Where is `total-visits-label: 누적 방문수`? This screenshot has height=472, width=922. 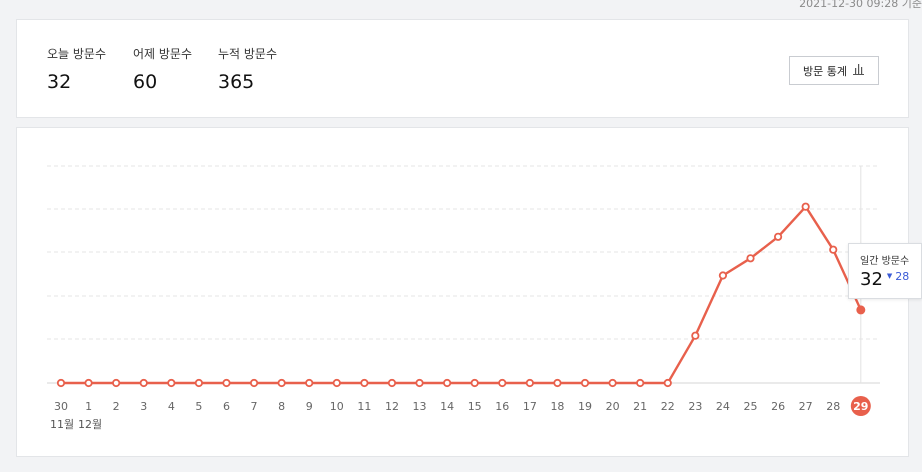 total-visits-label: 누적 방문수 is located at coordinates (248, 54).